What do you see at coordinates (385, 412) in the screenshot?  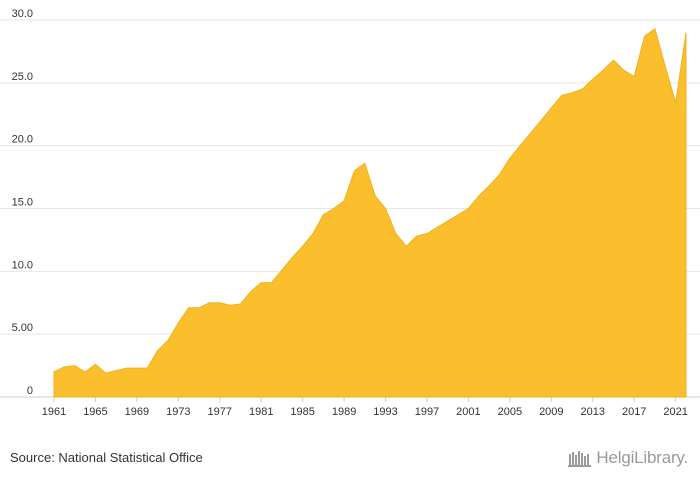 I see `x-tick-label: 1993` at bounding box center [385, 412].